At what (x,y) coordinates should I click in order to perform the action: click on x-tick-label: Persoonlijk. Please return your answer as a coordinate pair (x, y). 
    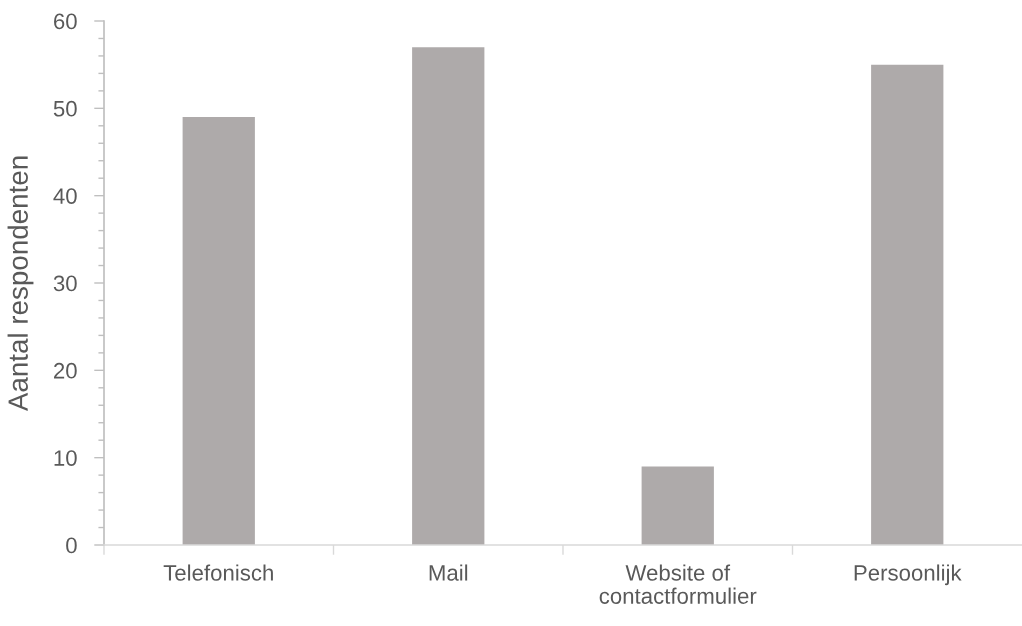
    Looking at the image, I should click on (908, 575).